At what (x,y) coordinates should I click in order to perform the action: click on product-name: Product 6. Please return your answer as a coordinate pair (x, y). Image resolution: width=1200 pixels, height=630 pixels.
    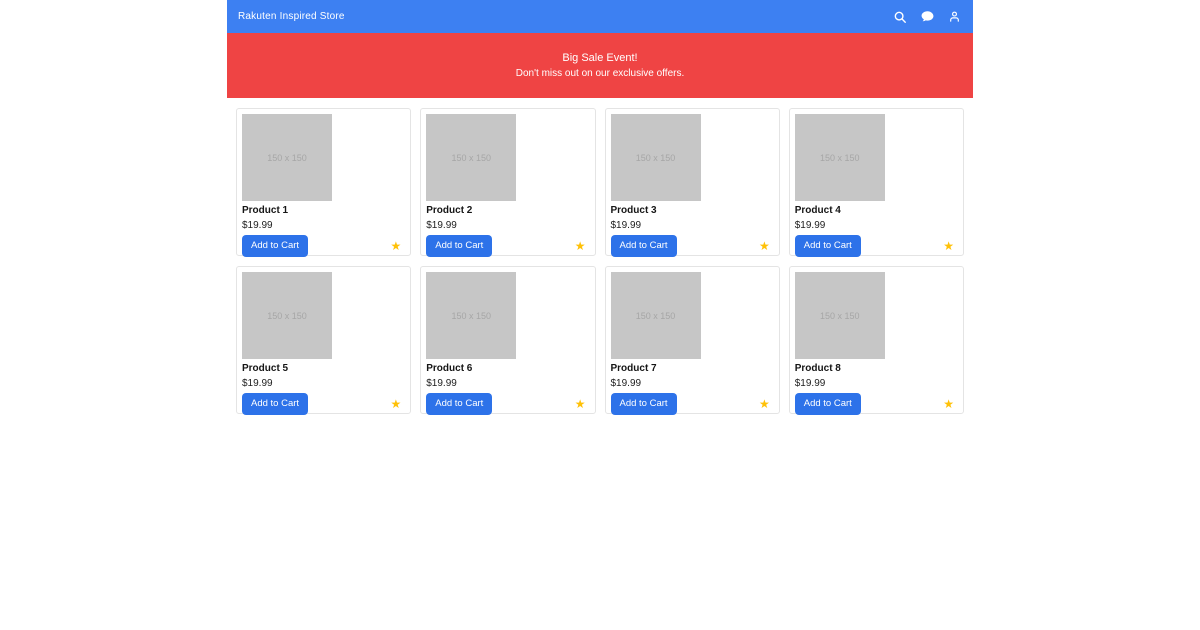
    Looking at the image, I should click on (449, 368).